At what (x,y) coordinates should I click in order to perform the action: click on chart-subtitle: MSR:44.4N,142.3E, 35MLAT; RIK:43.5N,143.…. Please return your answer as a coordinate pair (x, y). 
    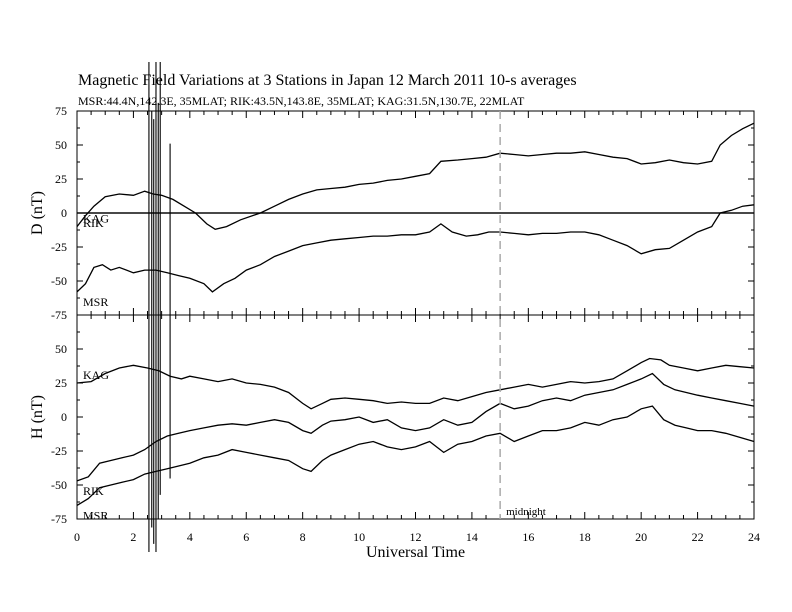
    Looking at the image, I should click on (301, 101).